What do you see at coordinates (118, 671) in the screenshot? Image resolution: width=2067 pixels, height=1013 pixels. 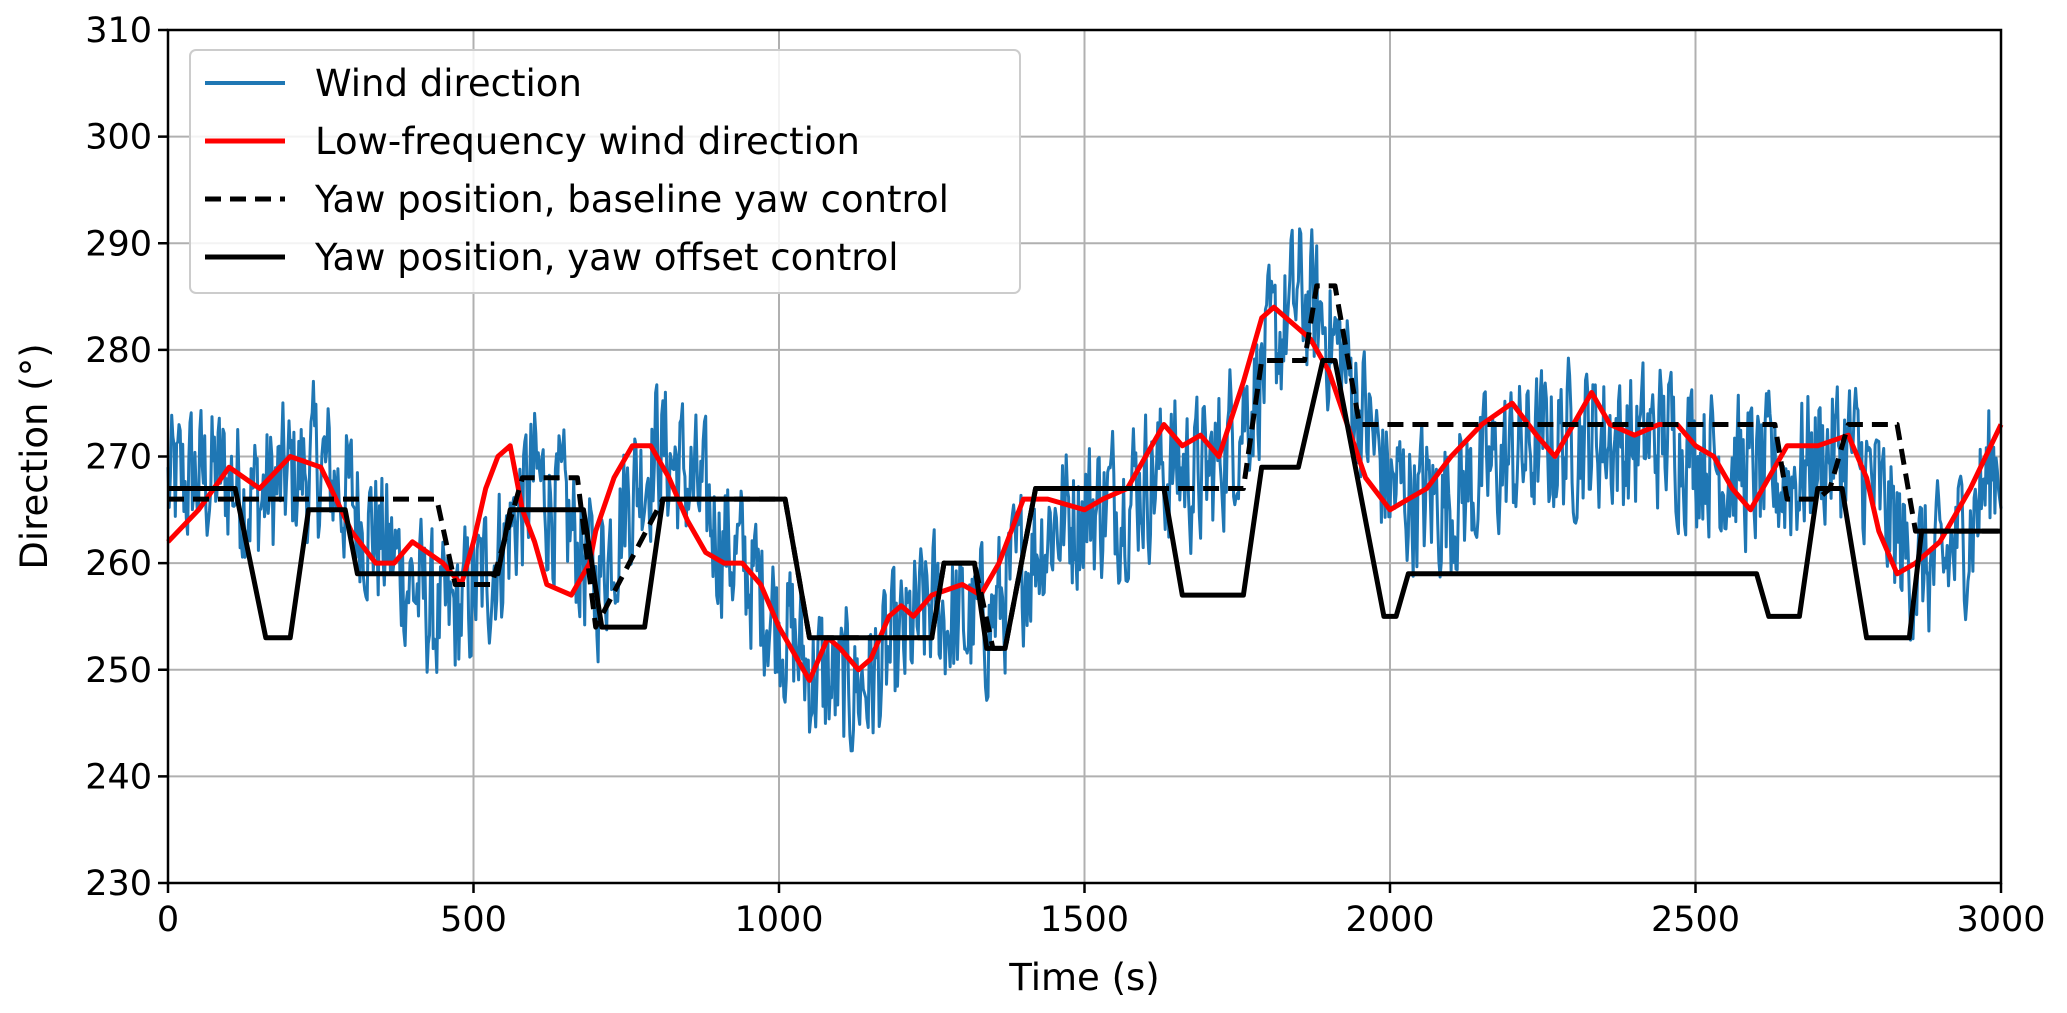 I see `y-tick-label: 250` at bounding box center [118, 671].